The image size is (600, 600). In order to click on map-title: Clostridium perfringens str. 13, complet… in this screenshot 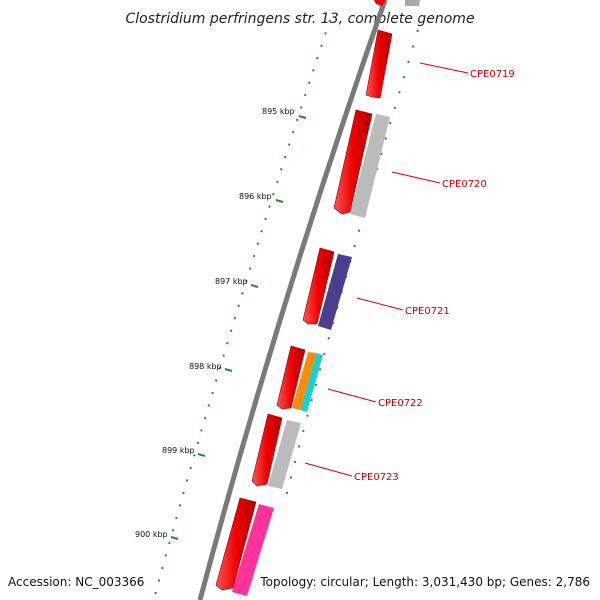, I will do `click(299, 19)`.